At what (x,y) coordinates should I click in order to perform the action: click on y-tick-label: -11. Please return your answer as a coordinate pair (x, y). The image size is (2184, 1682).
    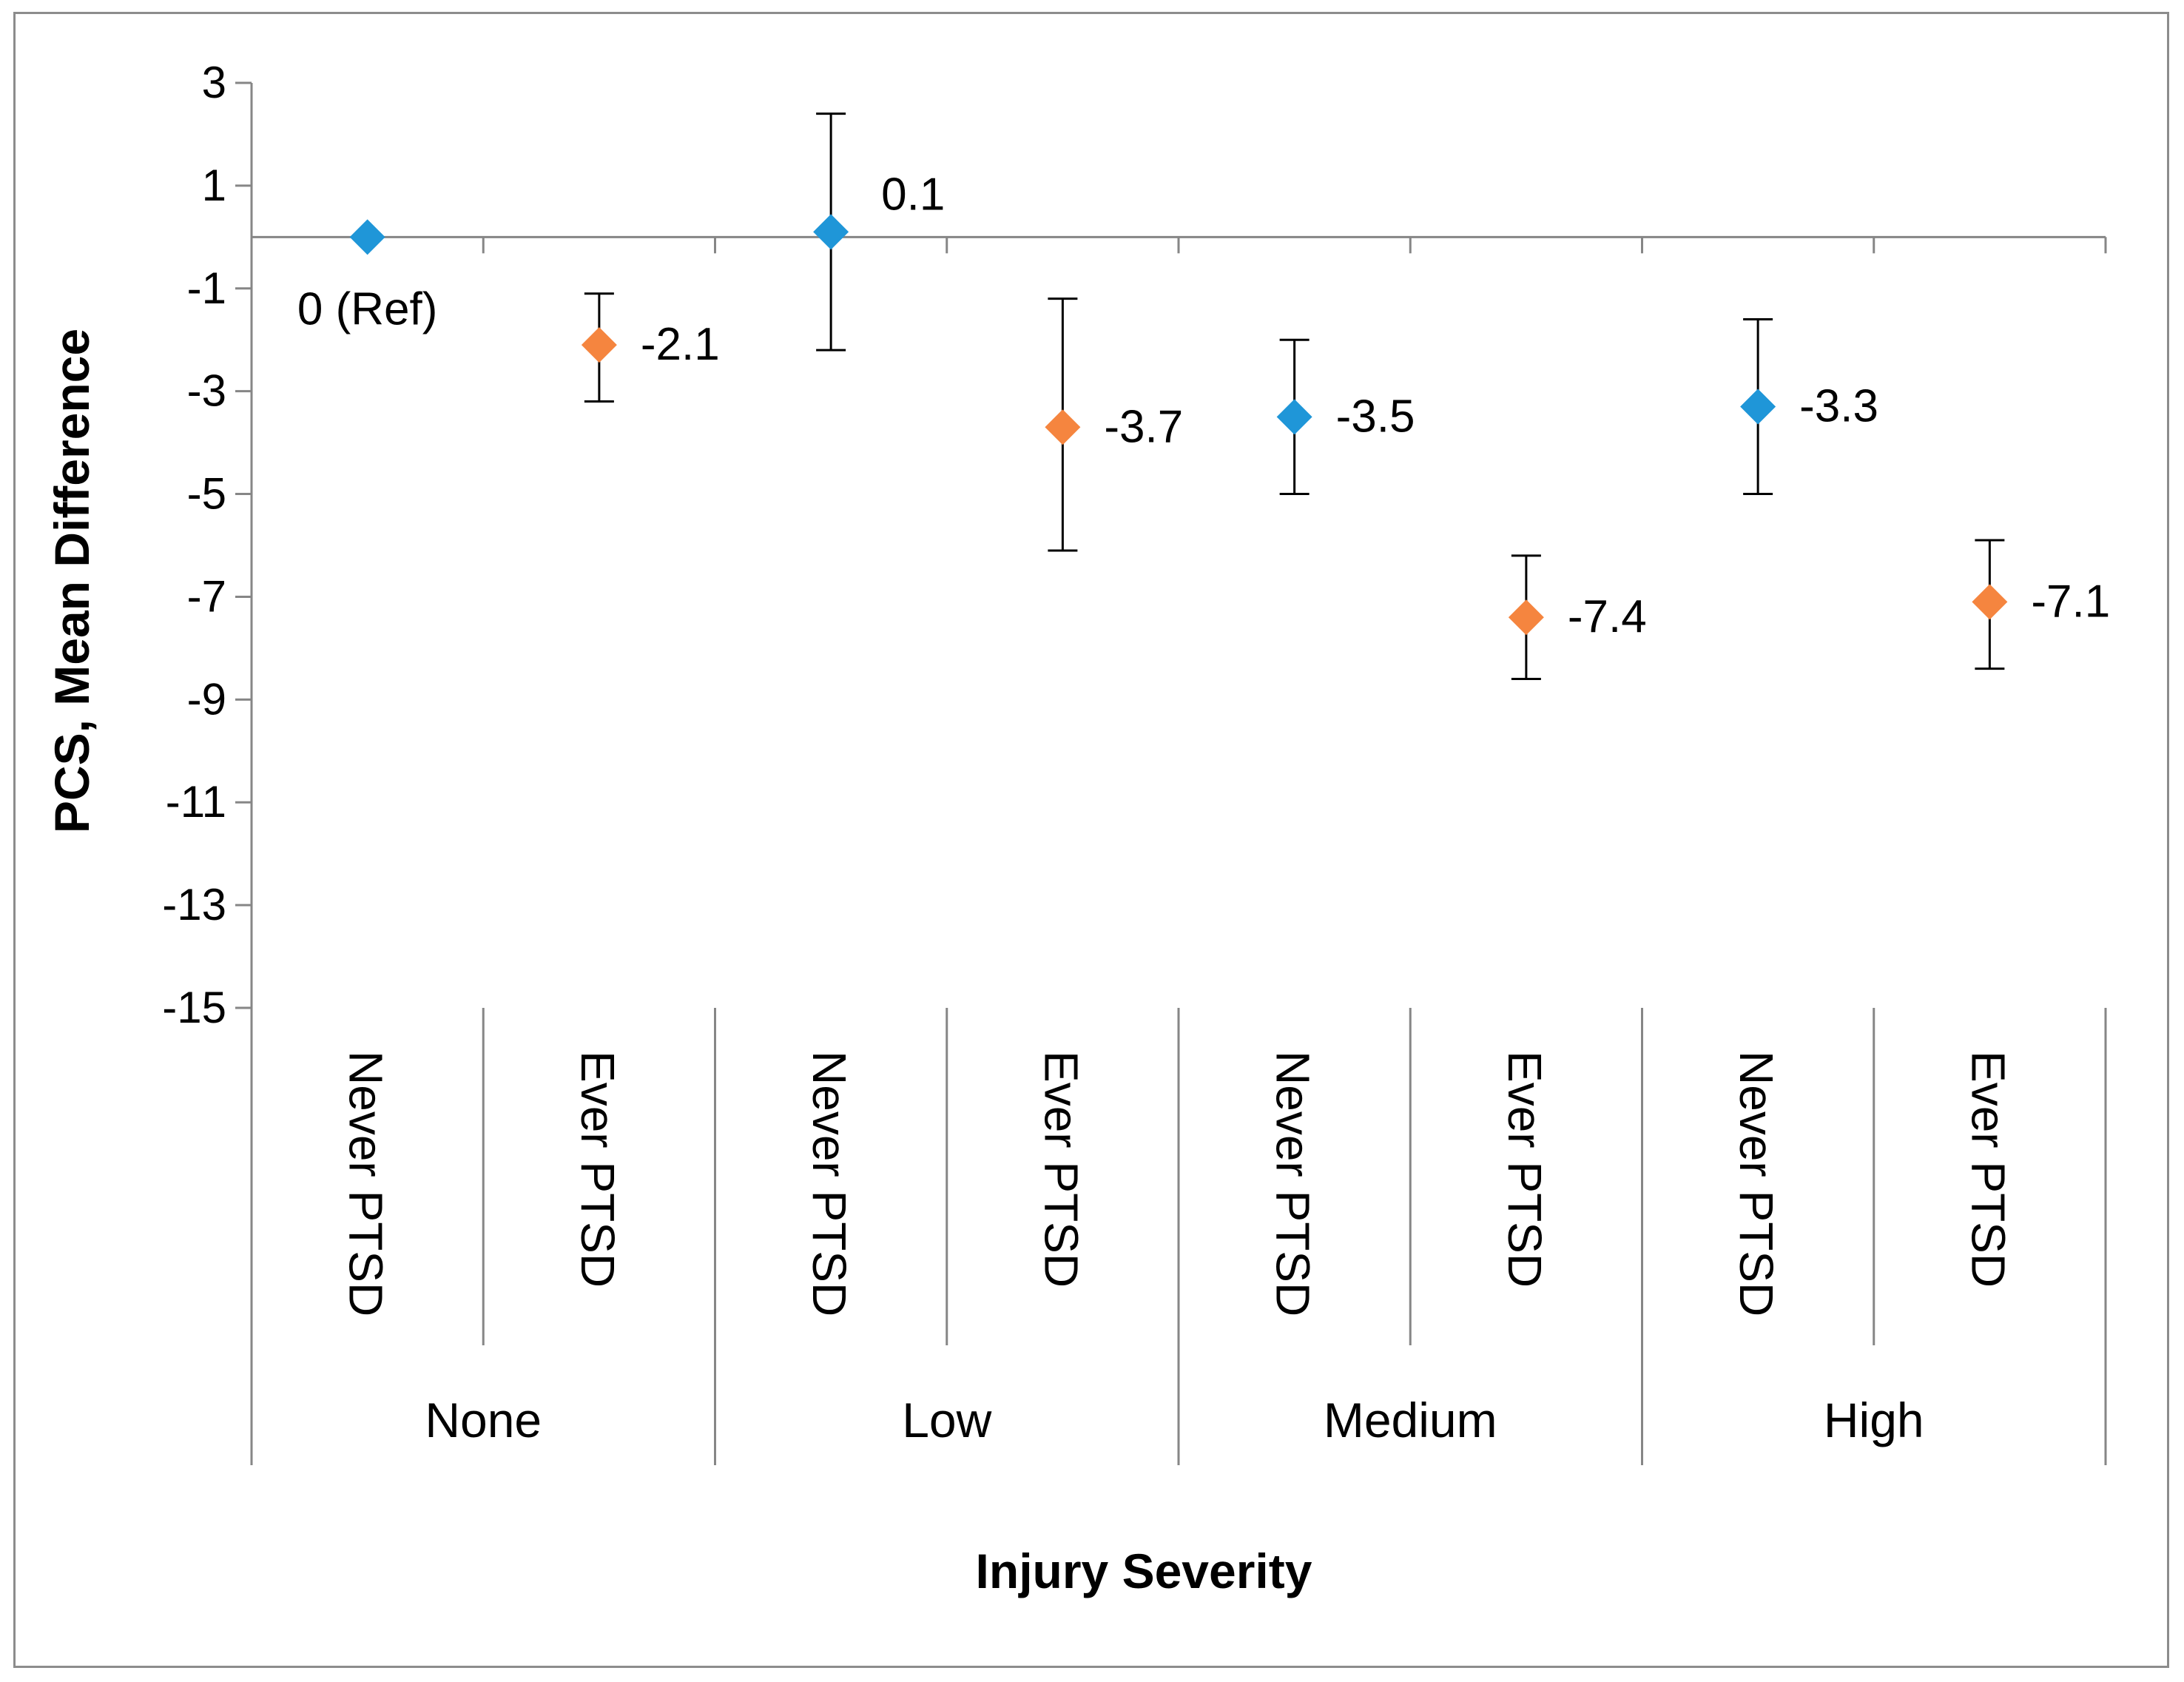
    Looking at the image, I should click on (196, 802).